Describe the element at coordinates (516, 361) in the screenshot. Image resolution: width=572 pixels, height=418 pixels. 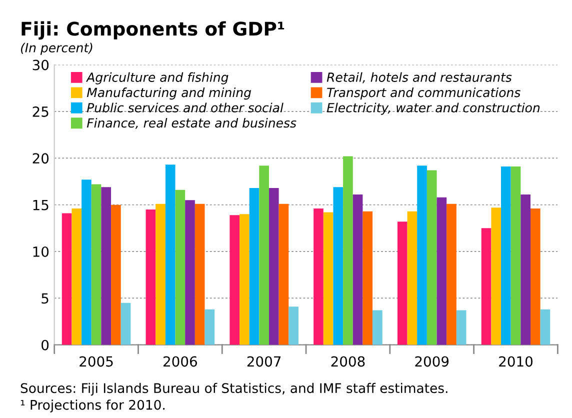
I see `x-tick-label: 2010` at that location.